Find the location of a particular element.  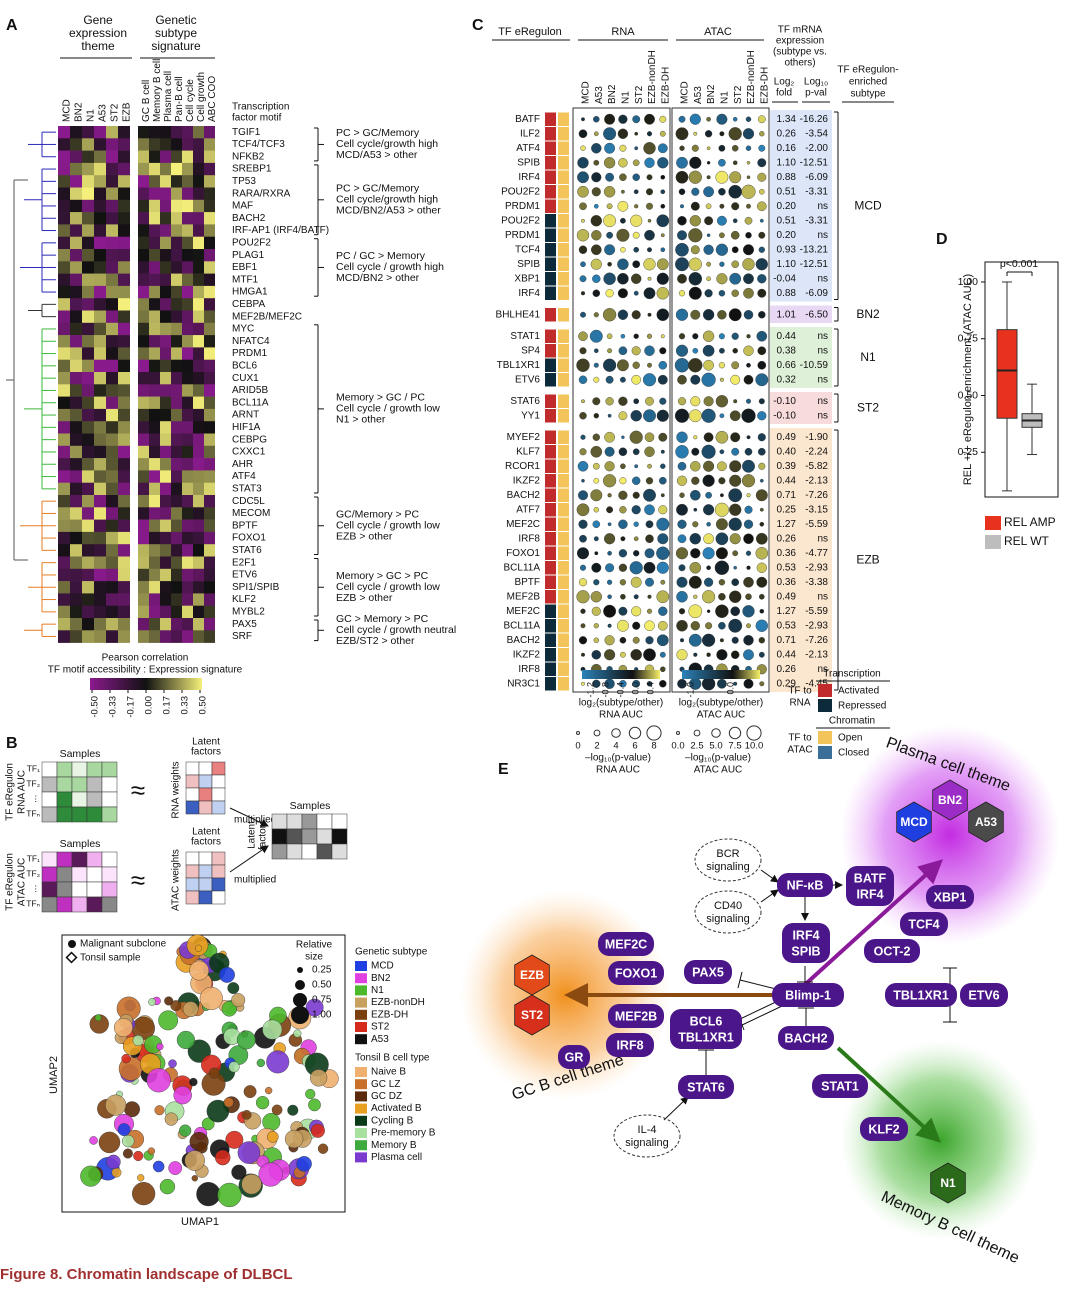

motif-label: PRDM1 is located at coordinates (249, 353).